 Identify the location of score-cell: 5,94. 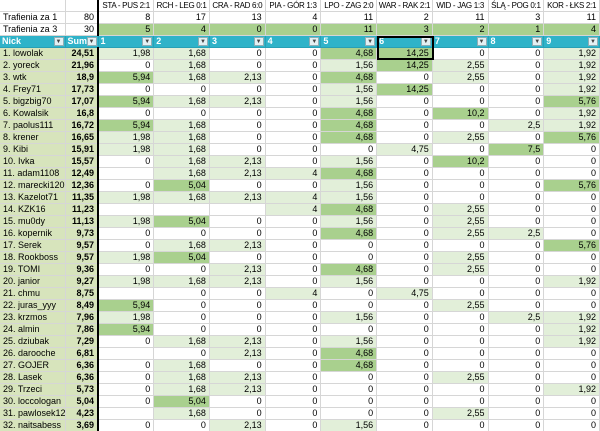
(126, 305).